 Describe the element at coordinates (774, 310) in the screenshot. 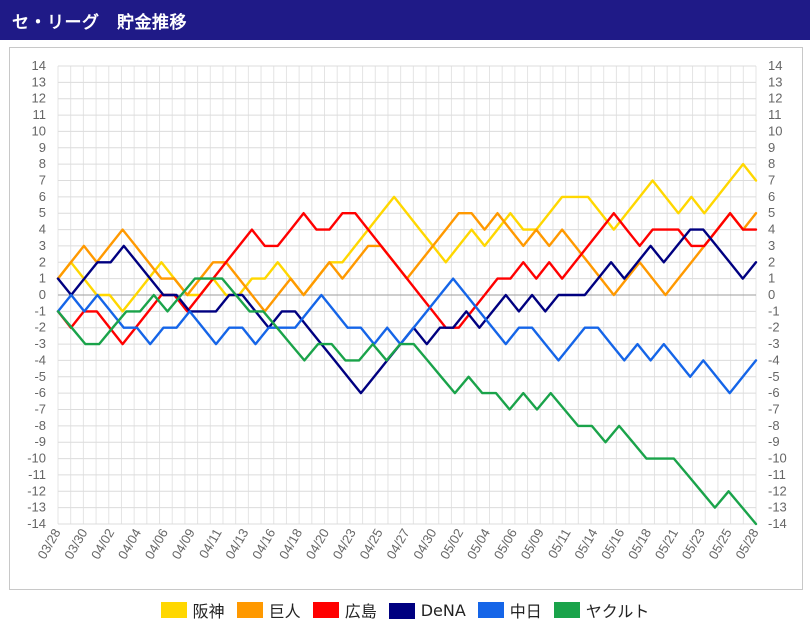

I see `y-tick-label-right: -1` at that location.